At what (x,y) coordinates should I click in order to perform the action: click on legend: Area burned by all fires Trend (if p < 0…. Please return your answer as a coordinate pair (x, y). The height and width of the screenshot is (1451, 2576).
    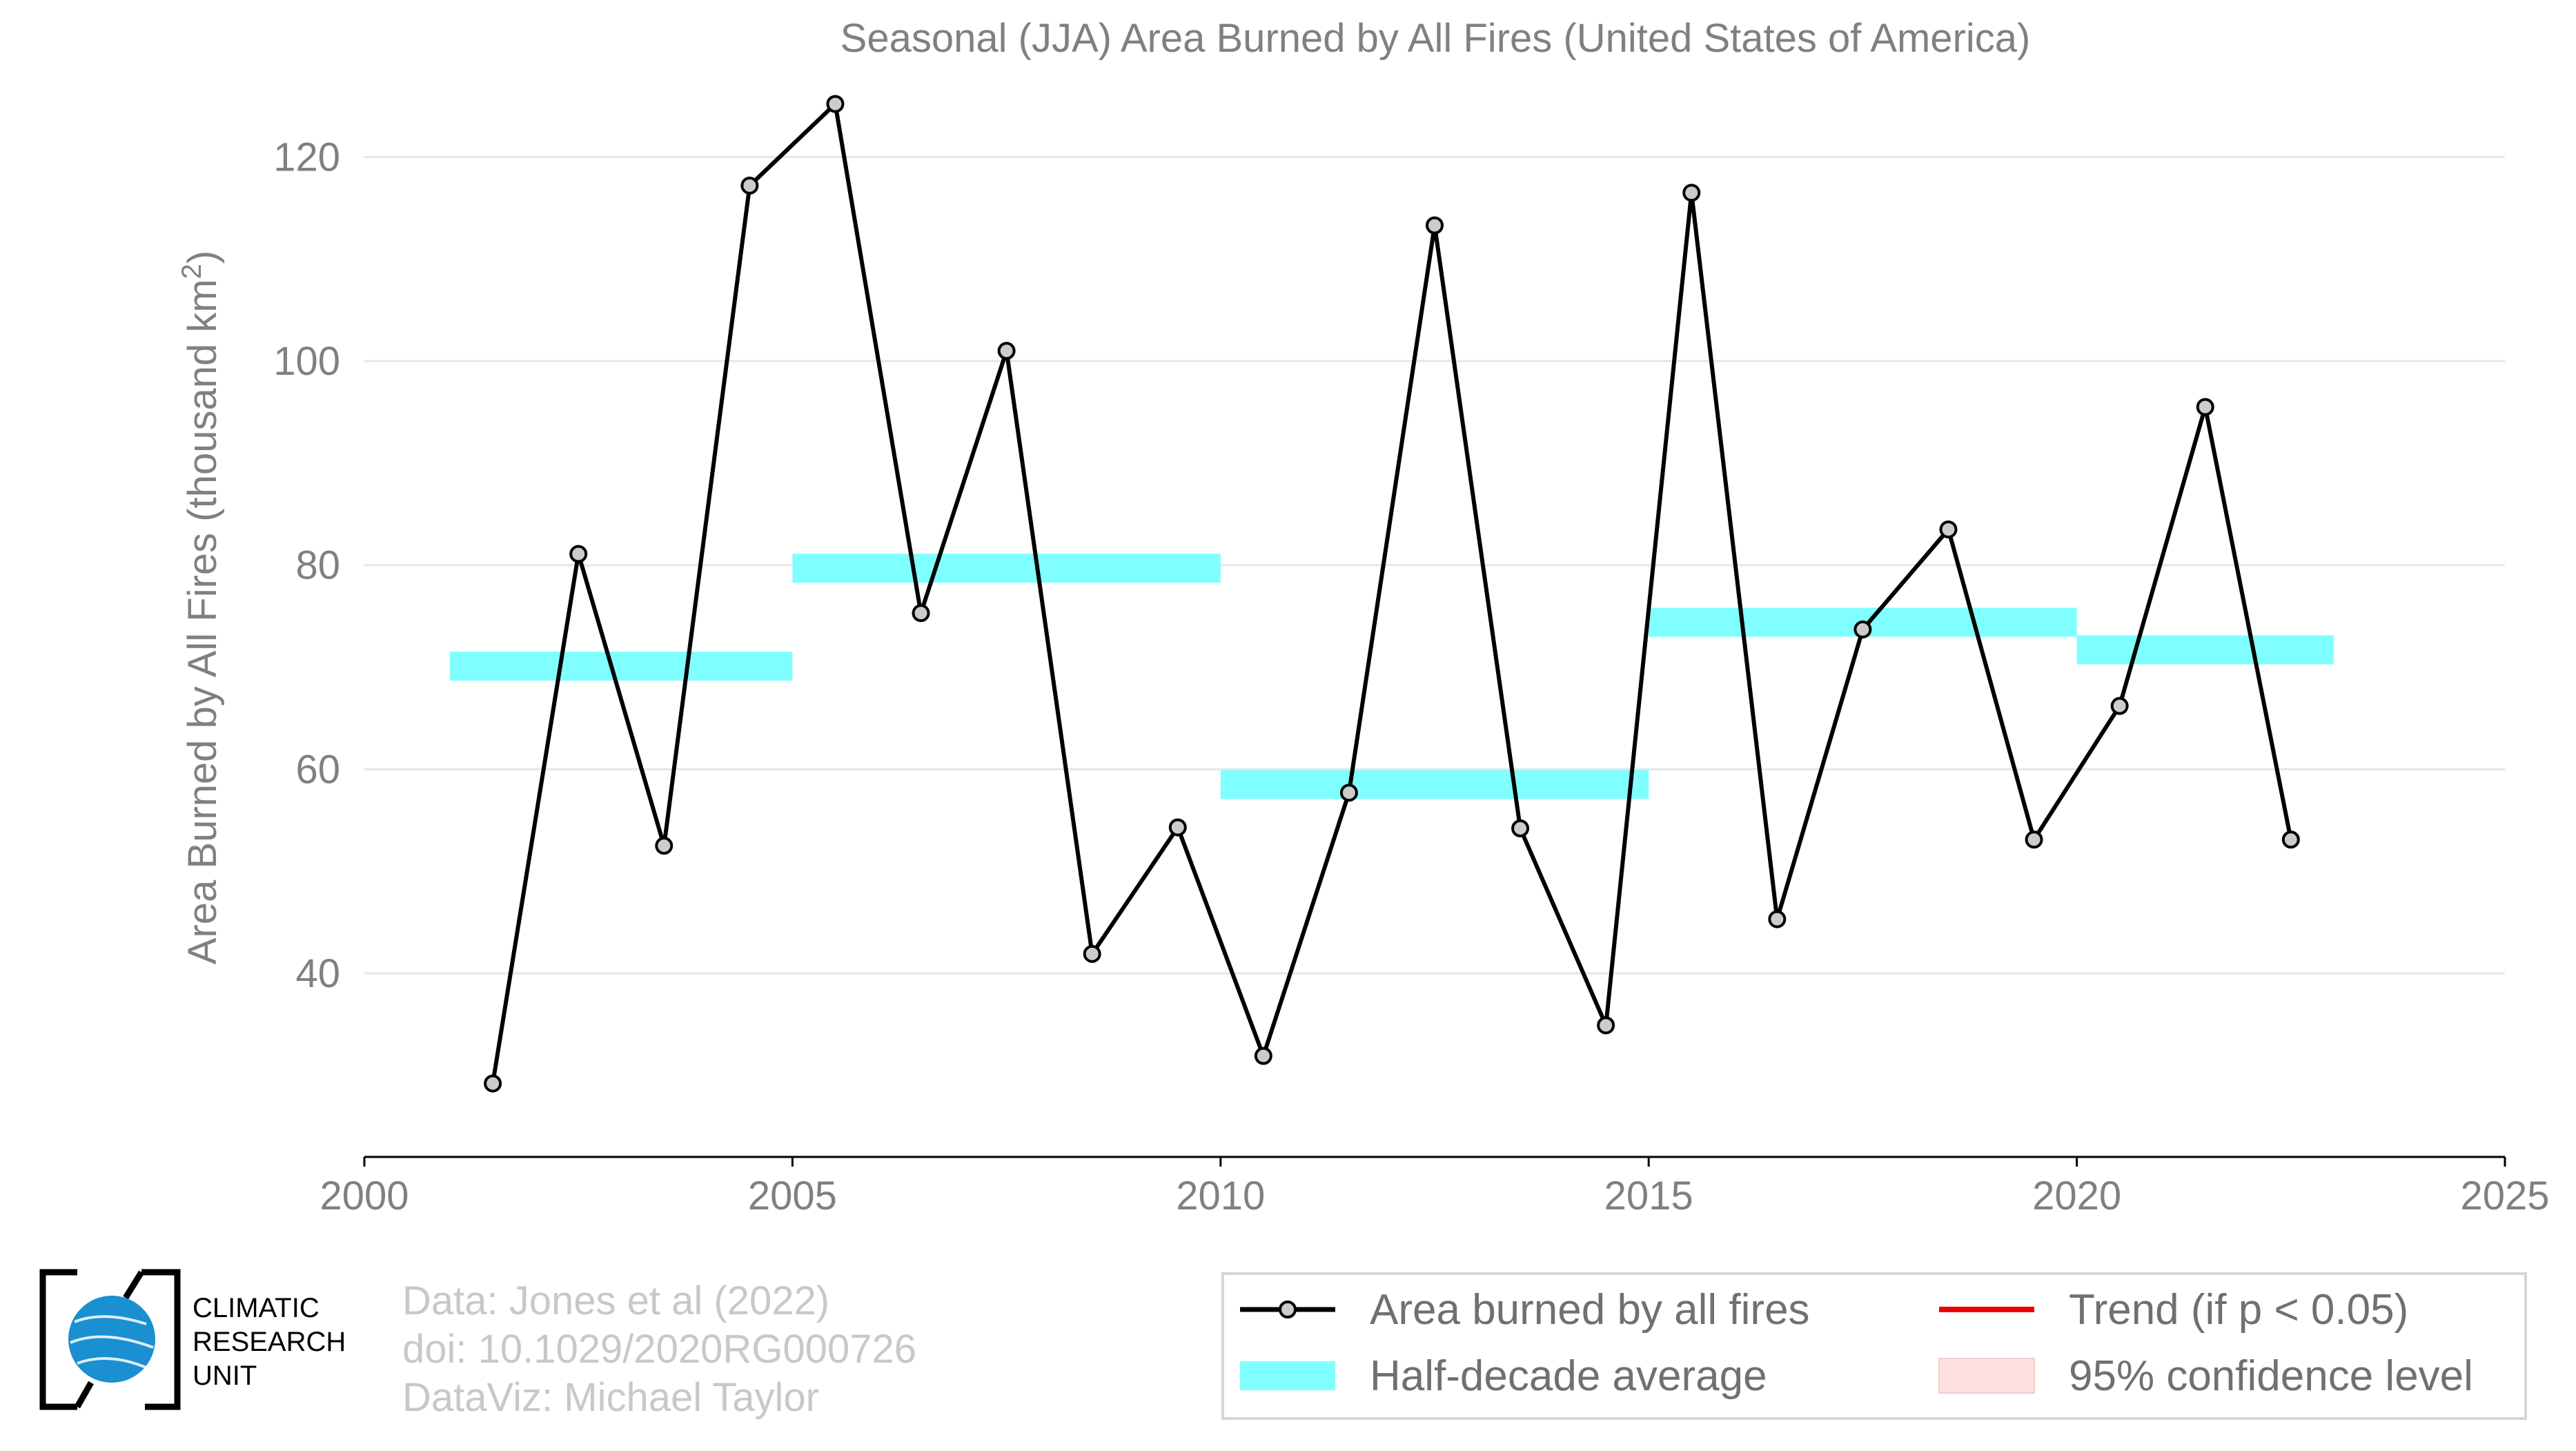
    Looking at the image, I should click on (1874, 1346).